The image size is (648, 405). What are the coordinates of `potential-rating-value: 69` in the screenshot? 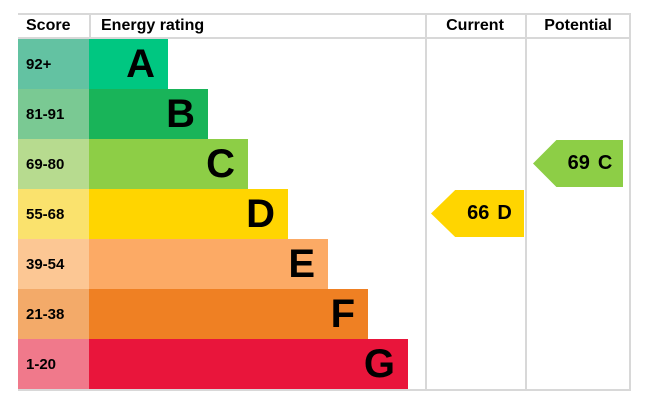 It's located at (578, 163).